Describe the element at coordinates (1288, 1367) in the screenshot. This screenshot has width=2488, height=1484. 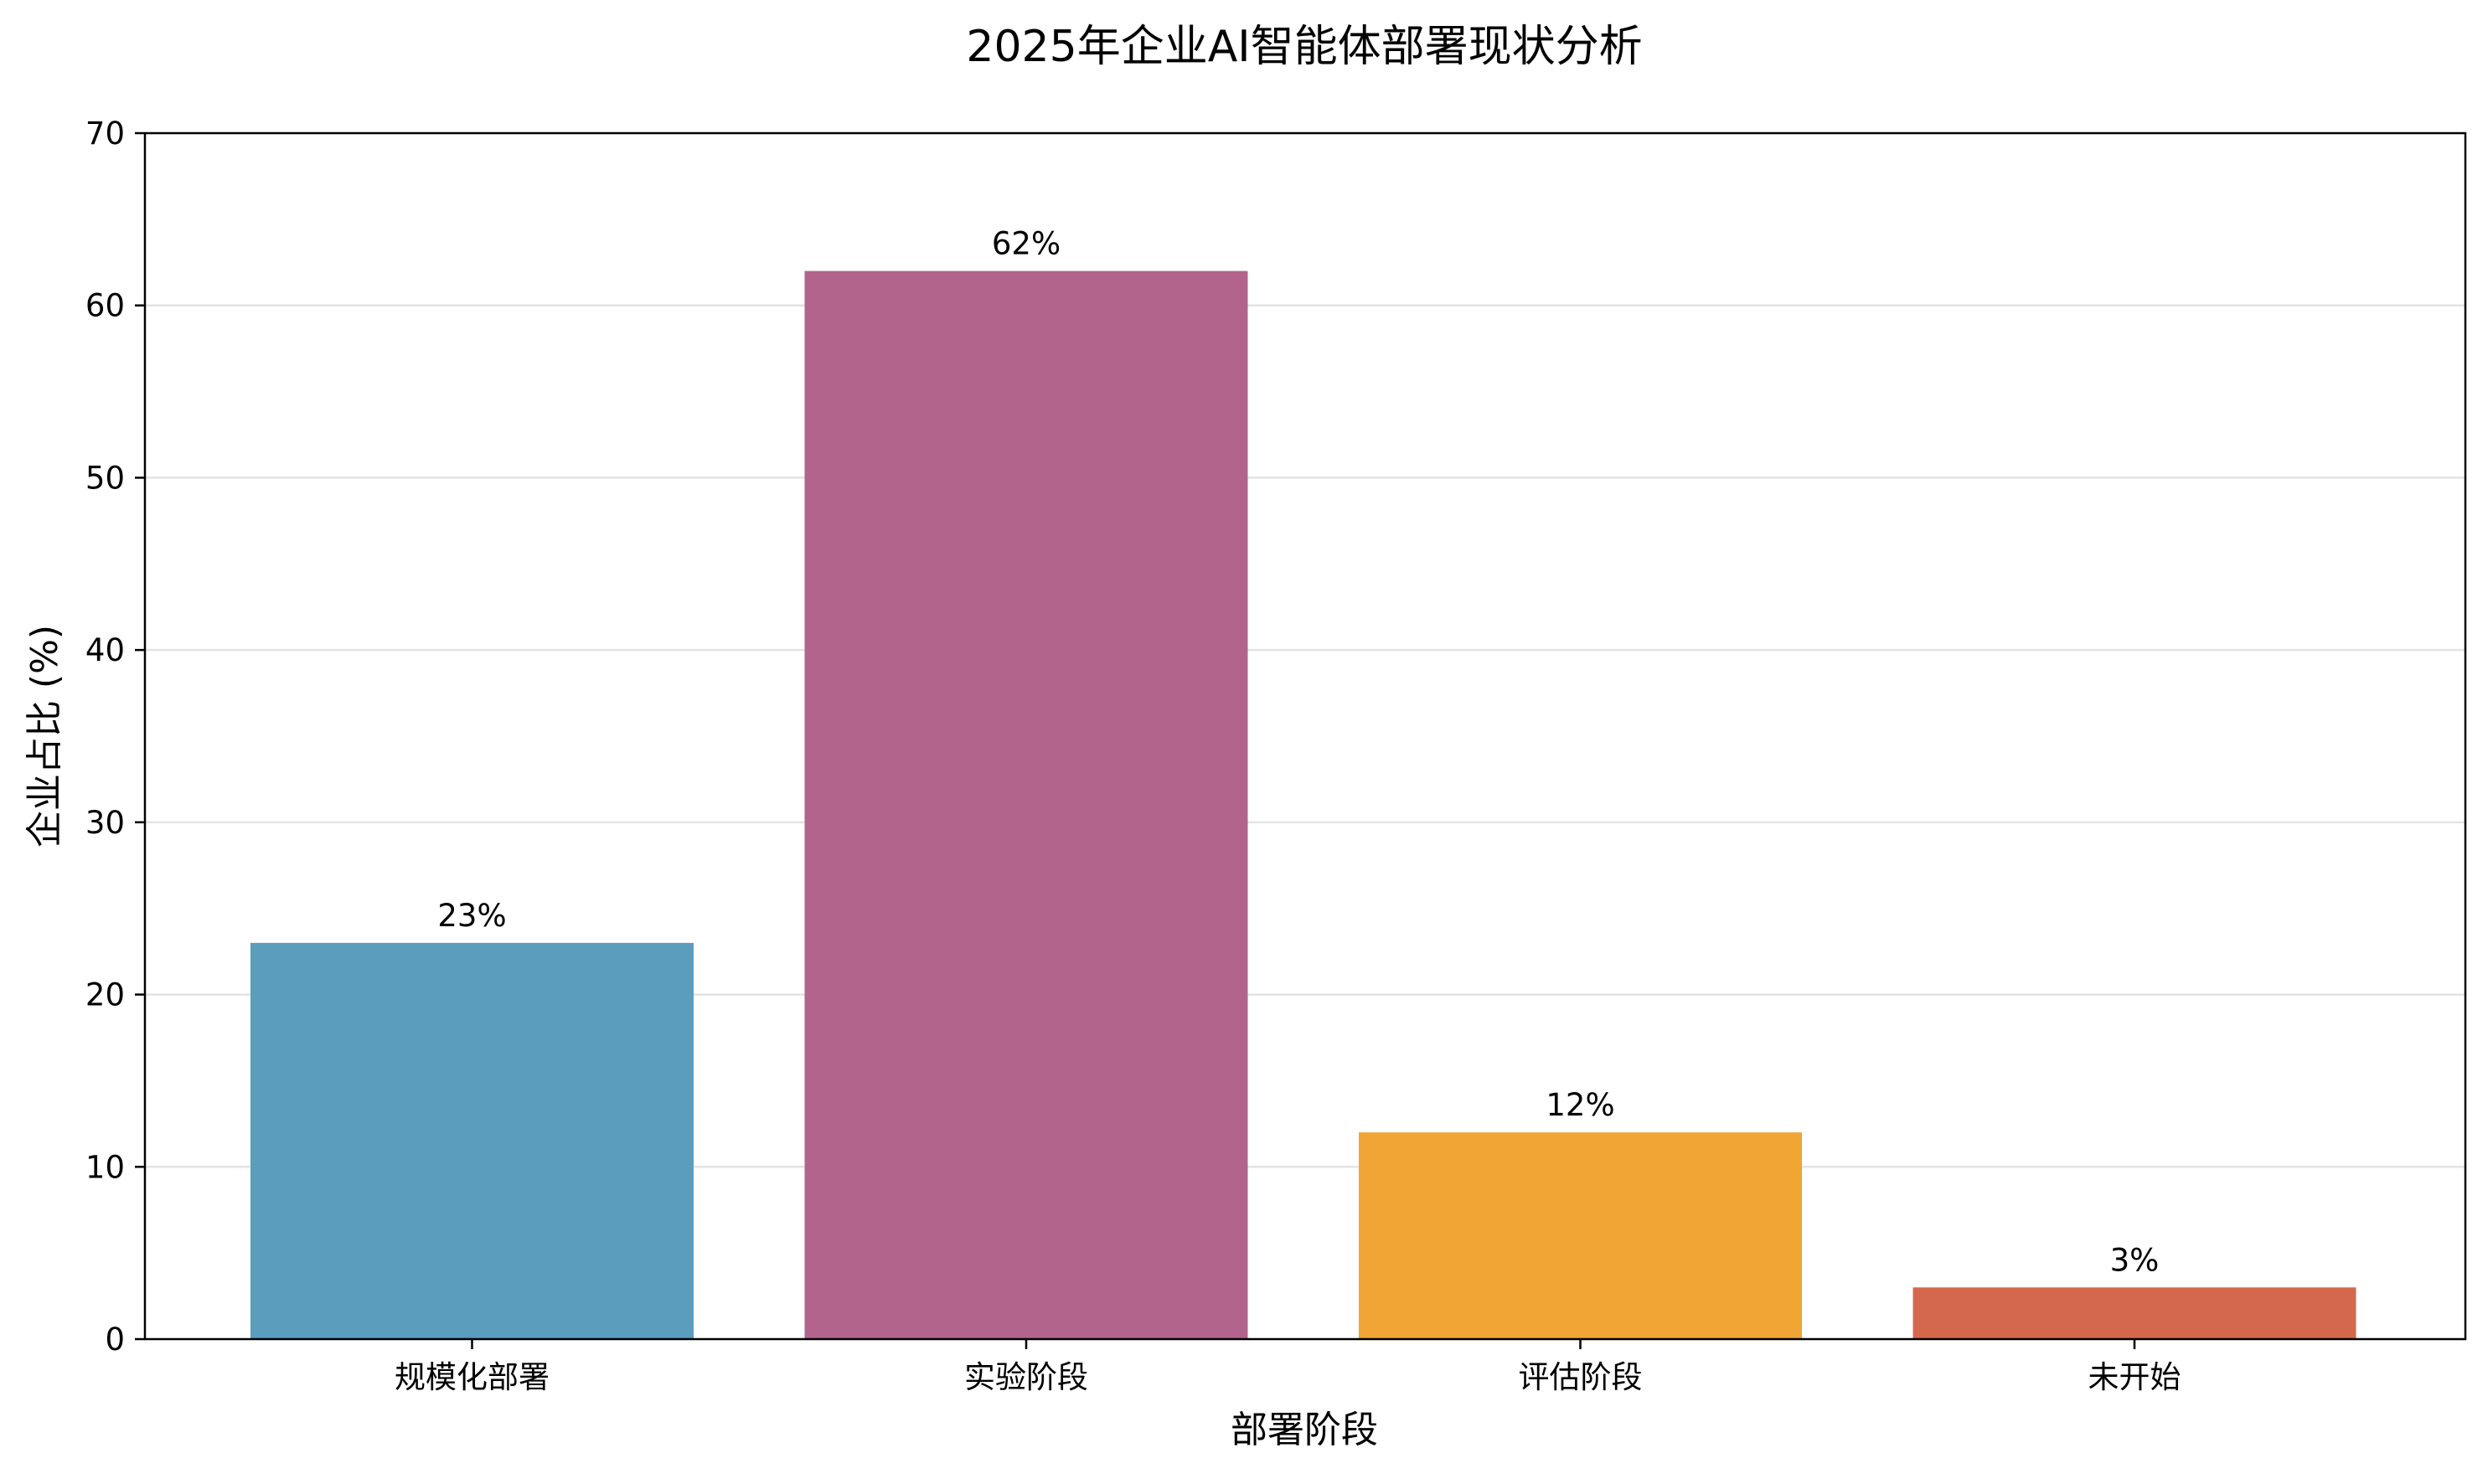
I see `x-axis-ticks: 规模化部署 实验阶段 评估阶段 未开始` at that location.